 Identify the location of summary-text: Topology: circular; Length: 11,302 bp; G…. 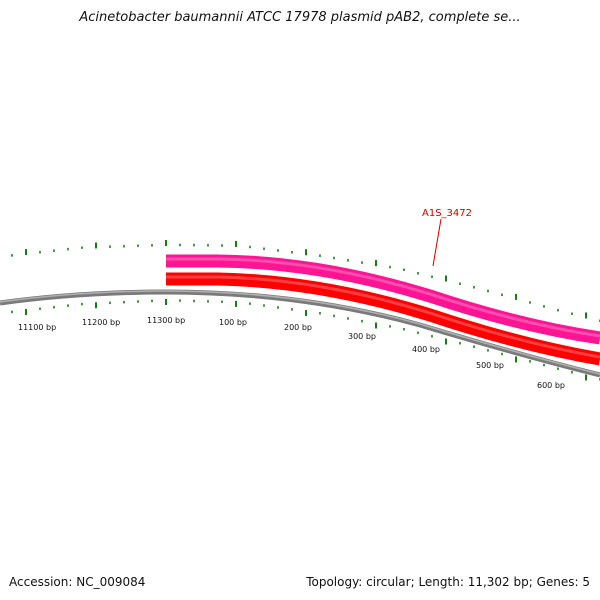
(448, 582).